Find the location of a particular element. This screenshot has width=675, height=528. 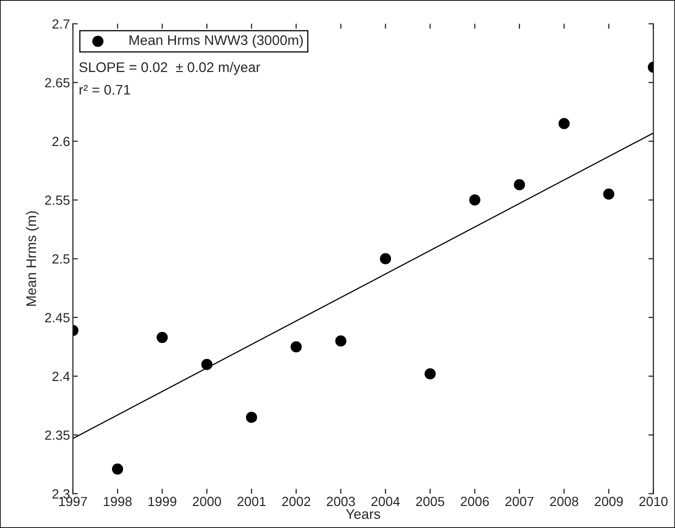

x-tick-label: 2010 is located at coordinates (653, 501).